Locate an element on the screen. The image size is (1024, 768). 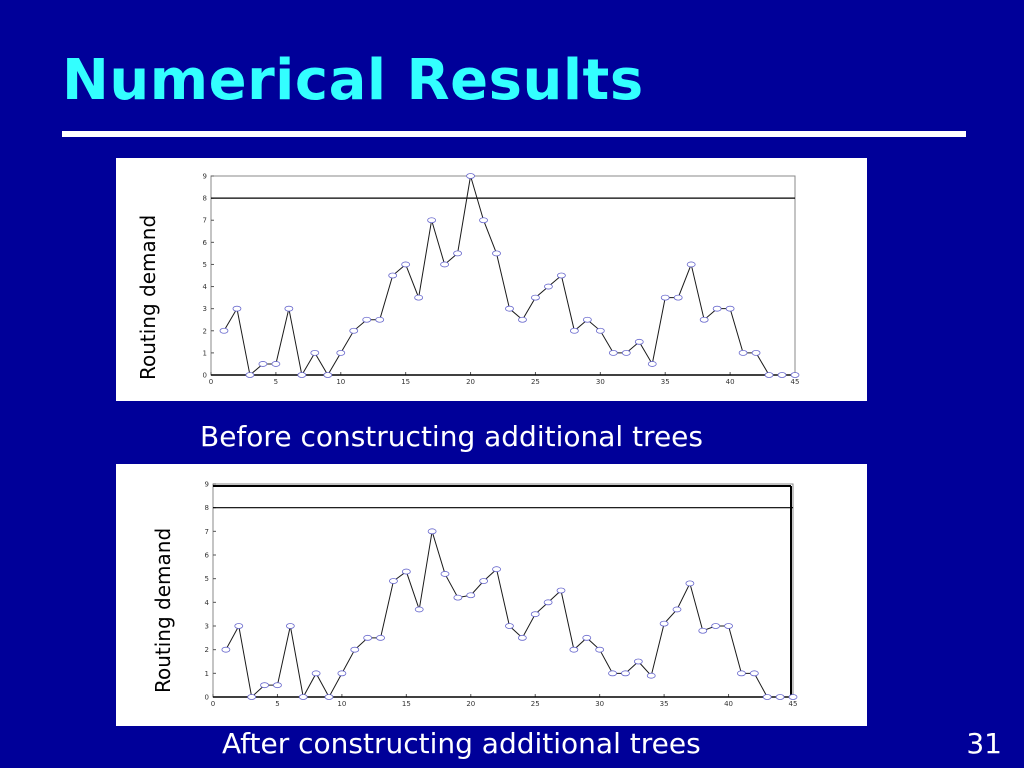
x-tick-label: 5 is located at coordinates (276, 382).